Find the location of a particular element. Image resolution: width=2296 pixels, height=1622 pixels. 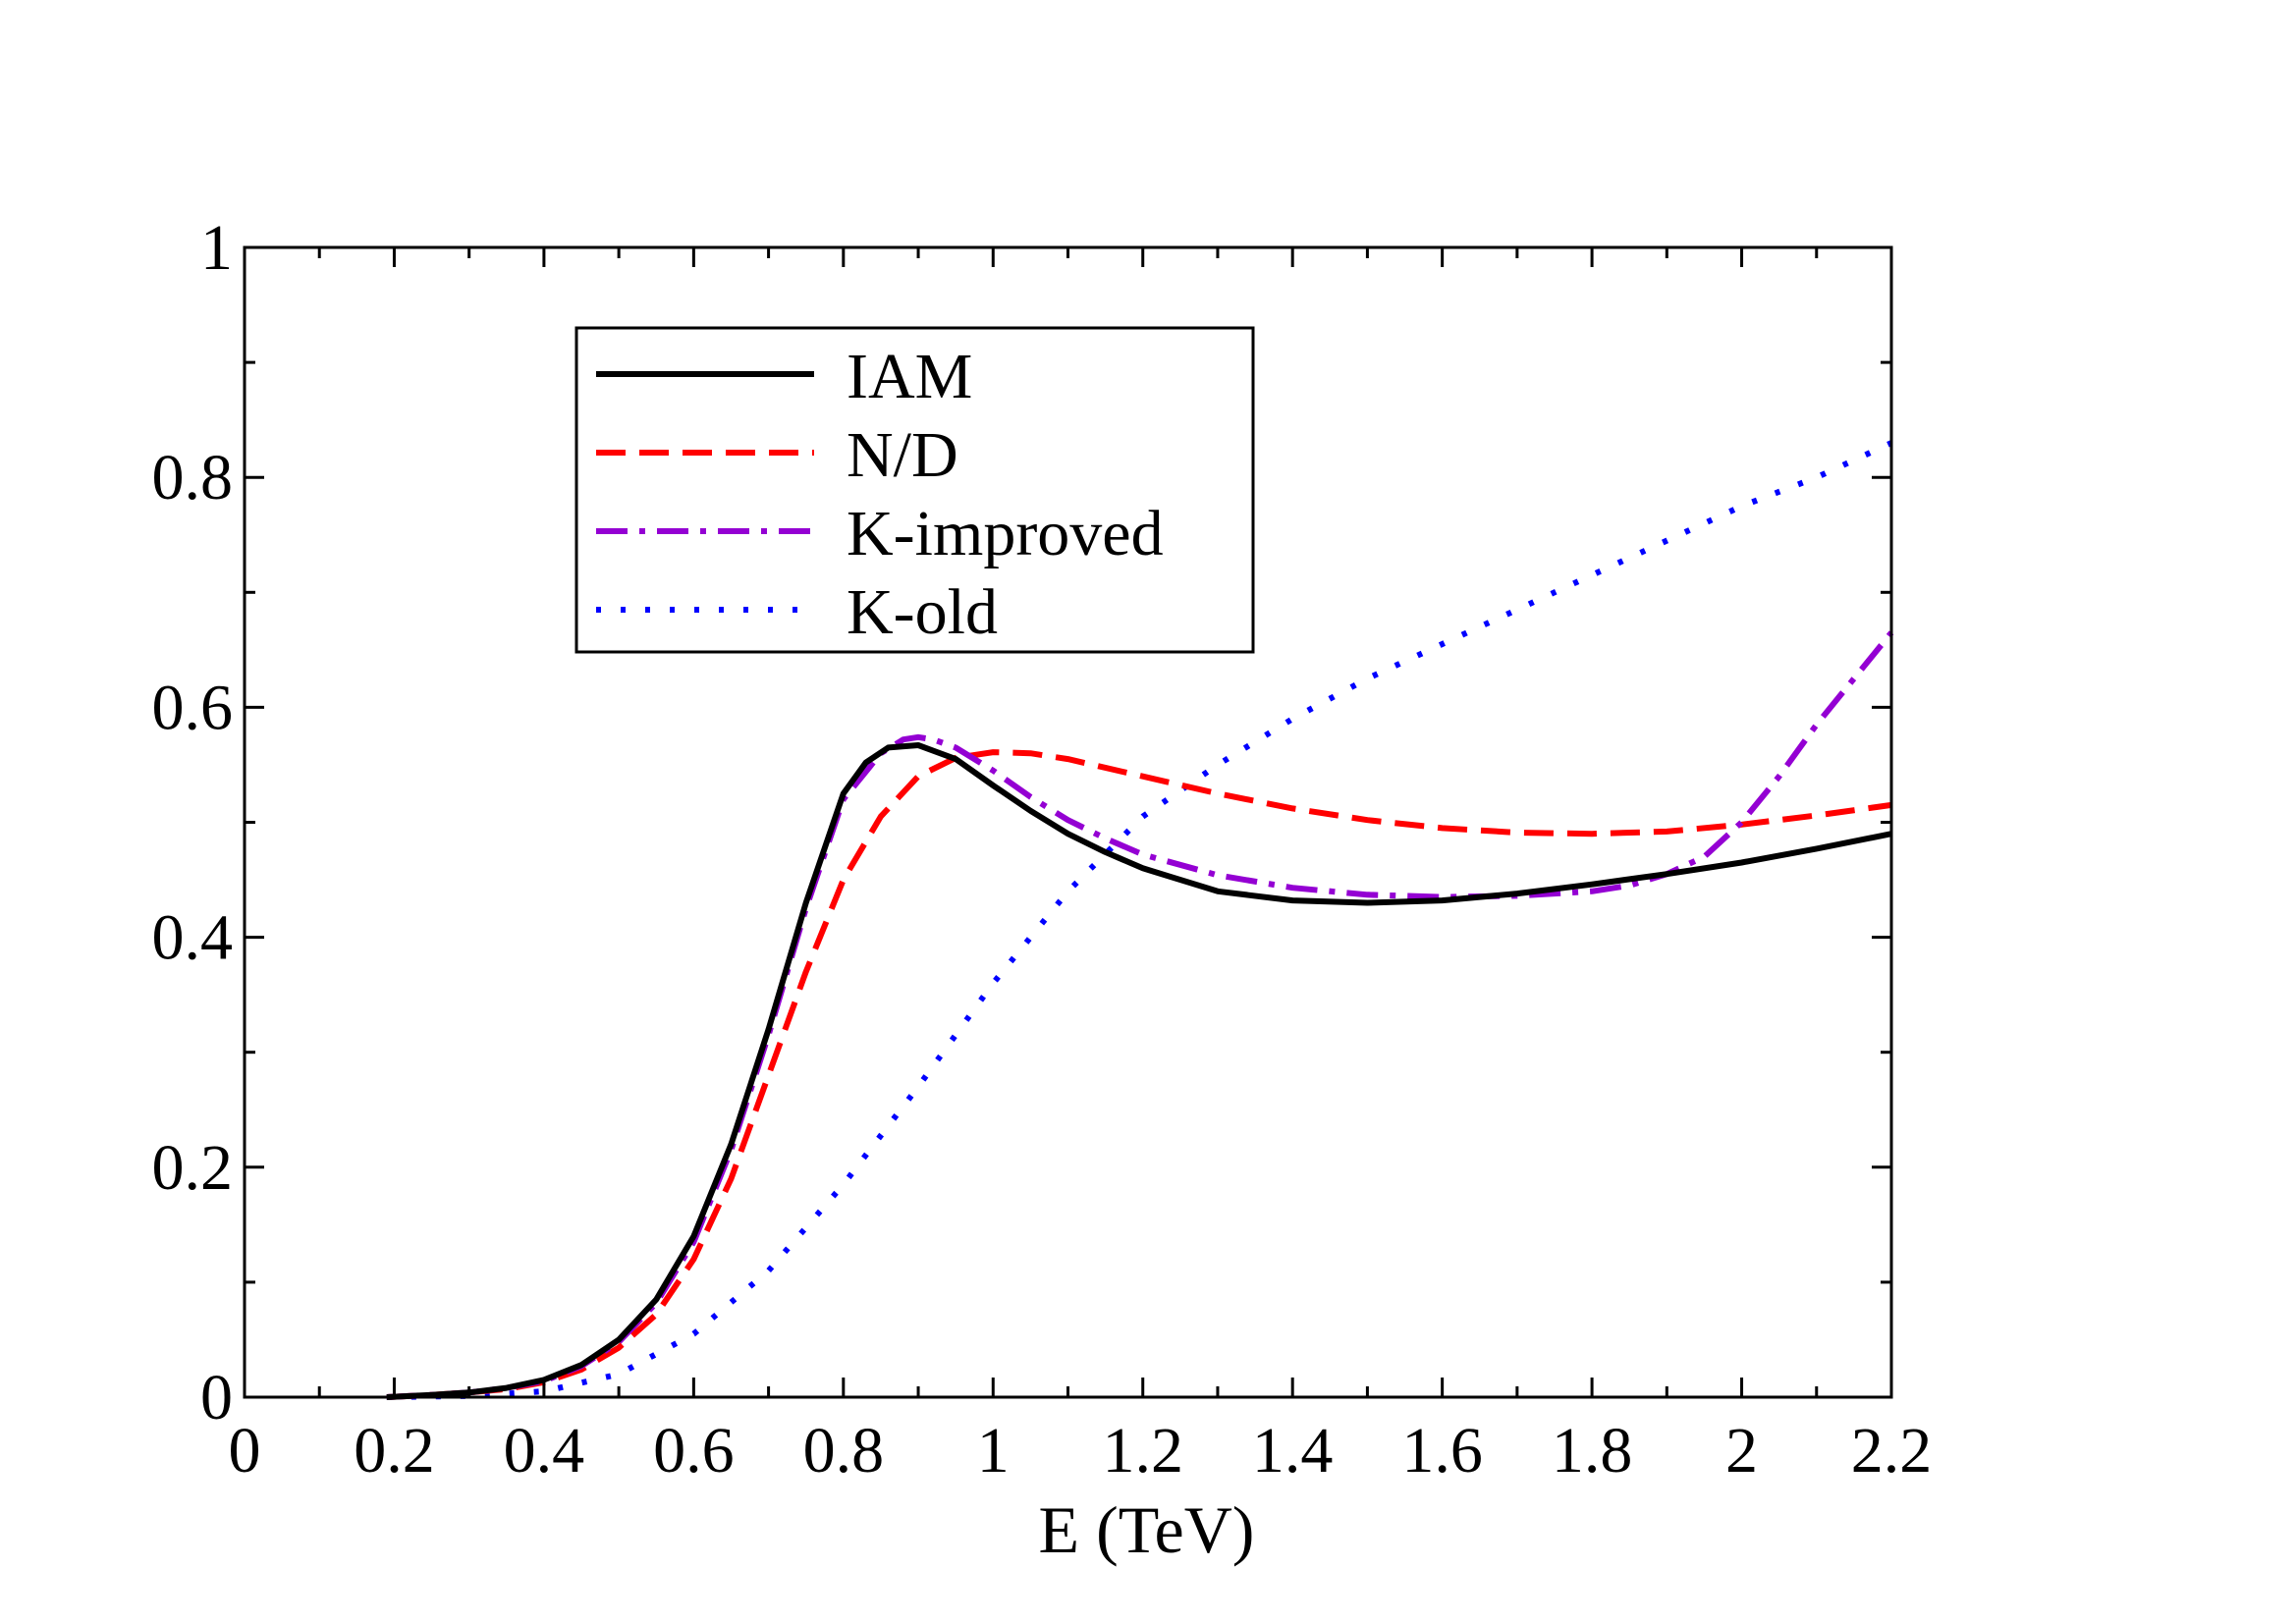

x-tick-label: 0.8 is located at coordinates (844, 1451).